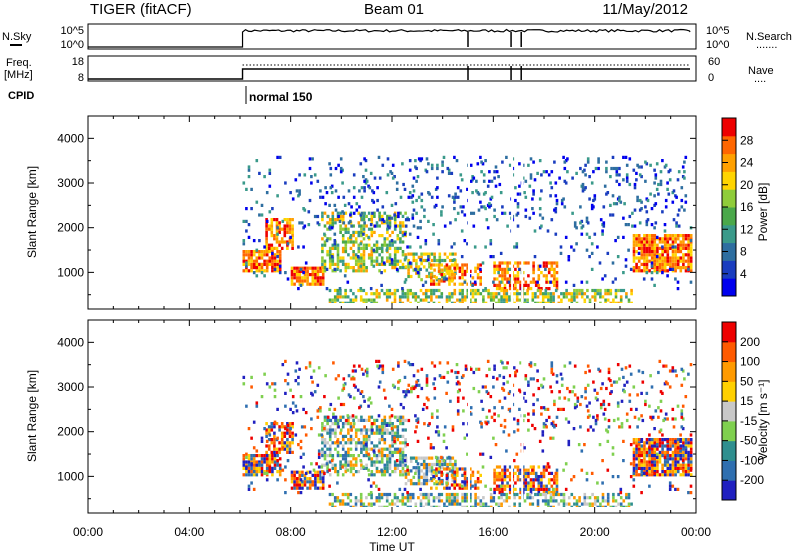 This screenshot has height=554, width=800. I want to click on power-colorbar-label: Power [dB], so click(763, 212).